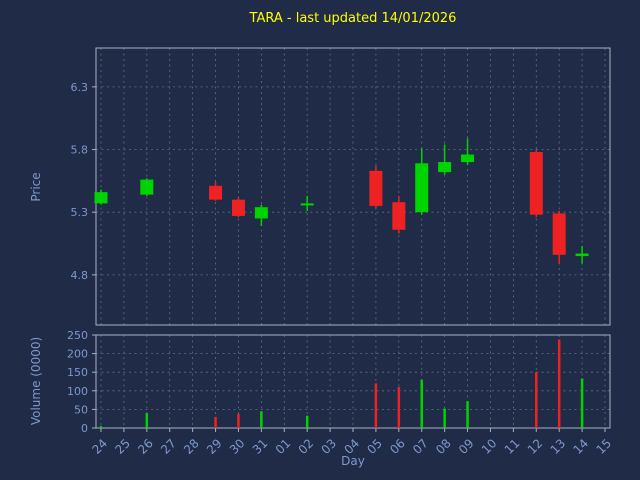  What do you see at coordinates (99, 446) in the screenshot?
I see `x-tick-label: 24` at bounding box center [99, 446].